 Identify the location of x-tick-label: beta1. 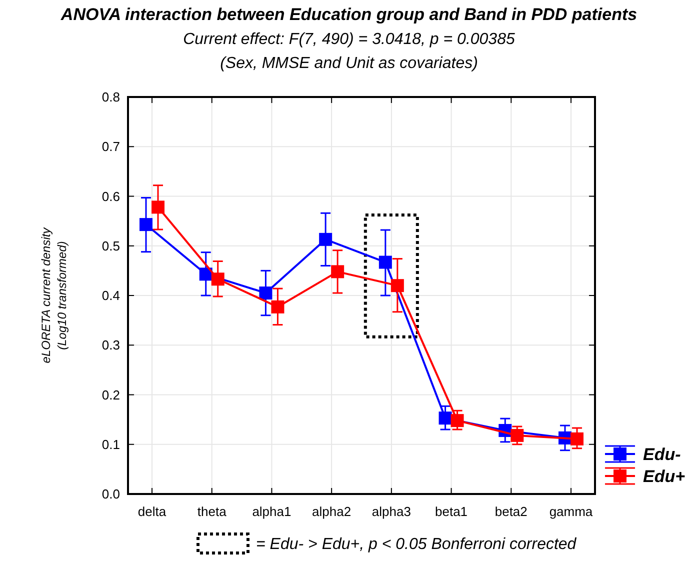
(451, 511).